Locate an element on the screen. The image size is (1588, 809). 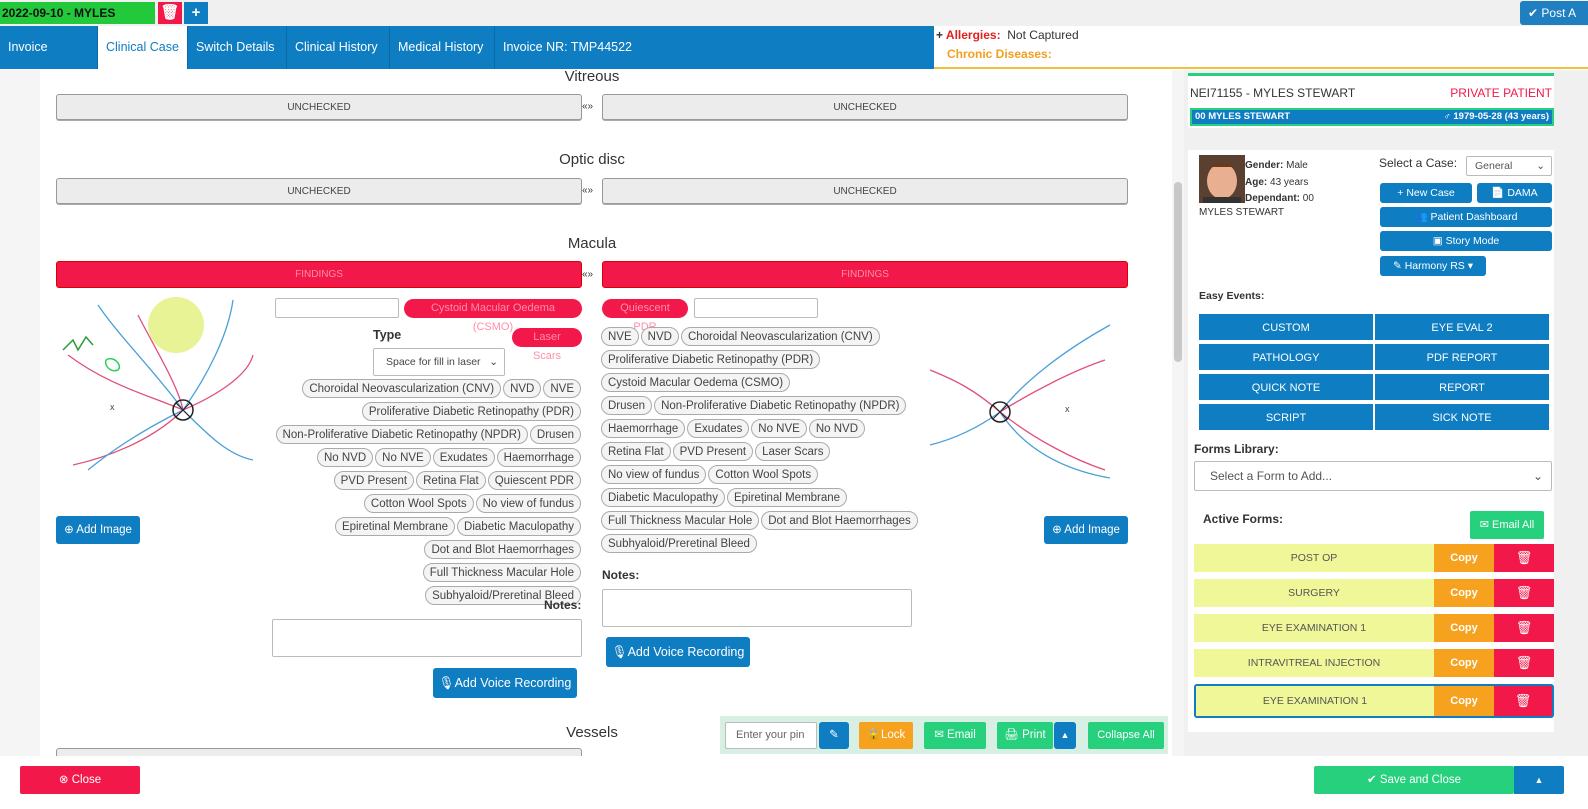
tag-laser-scars: Laser Scars is located at coordinates (793, 451).